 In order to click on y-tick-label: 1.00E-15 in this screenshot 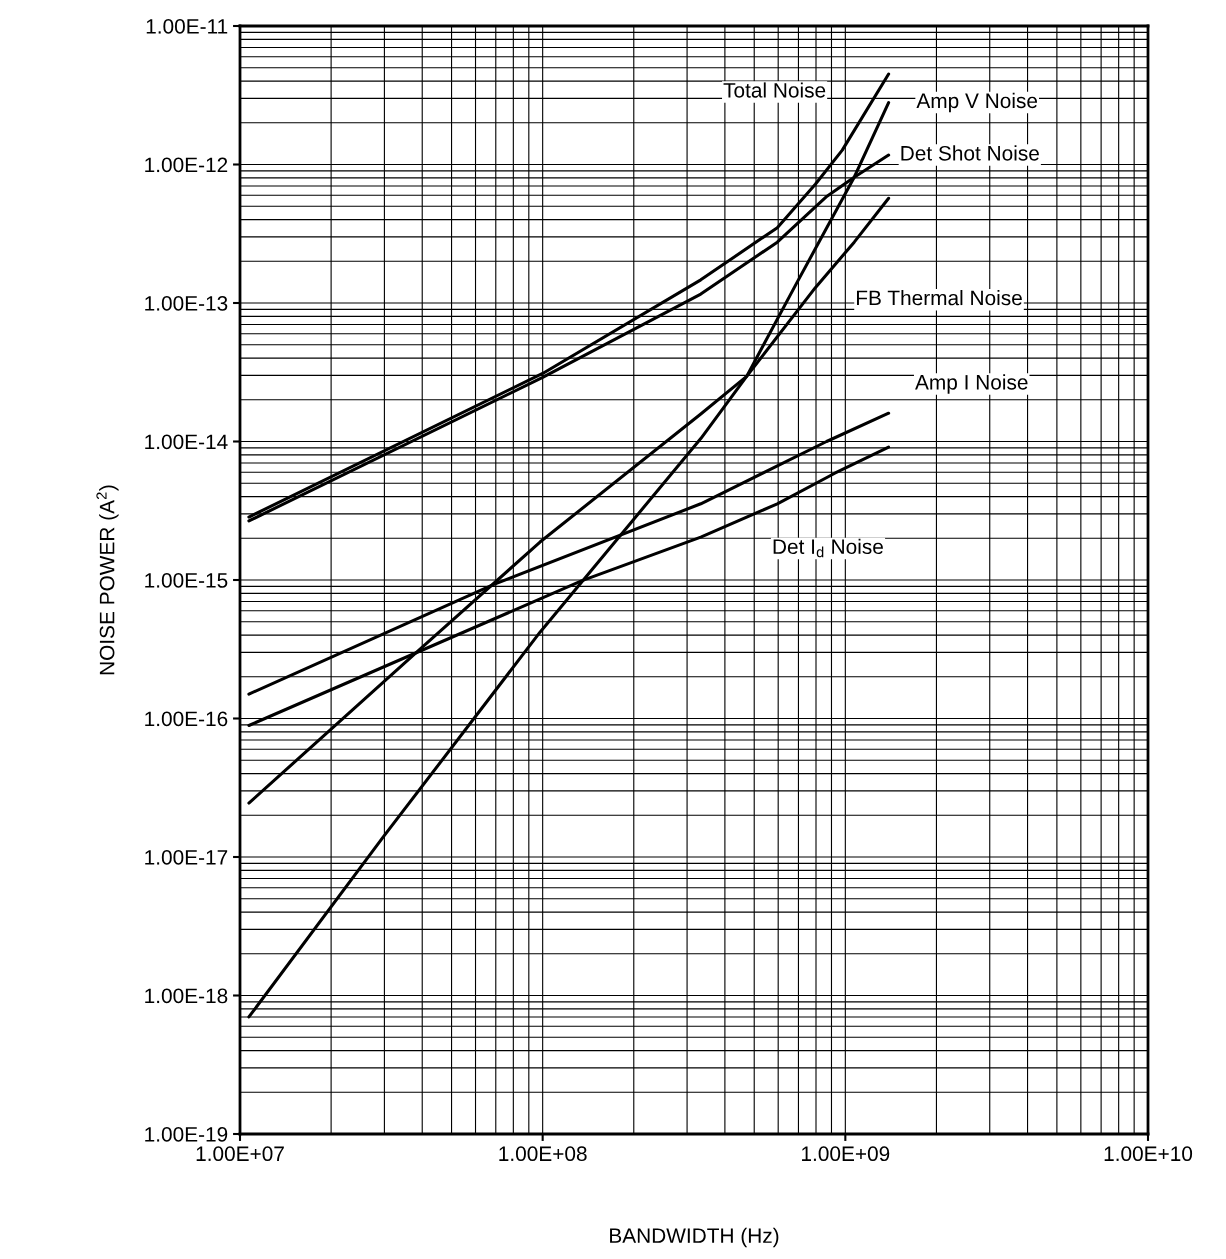, I will do `click(186, 580)`.